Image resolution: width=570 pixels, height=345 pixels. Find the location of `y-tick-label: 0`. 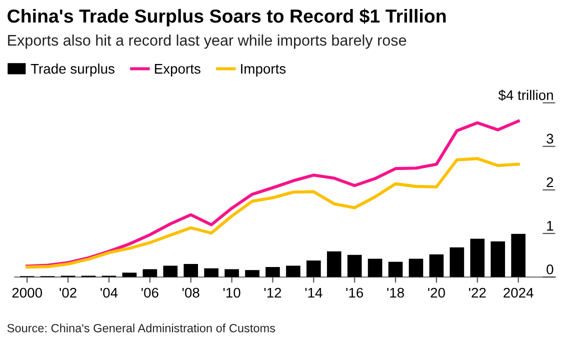

y-tick-label: 0 is located at coordinates (550, 269).